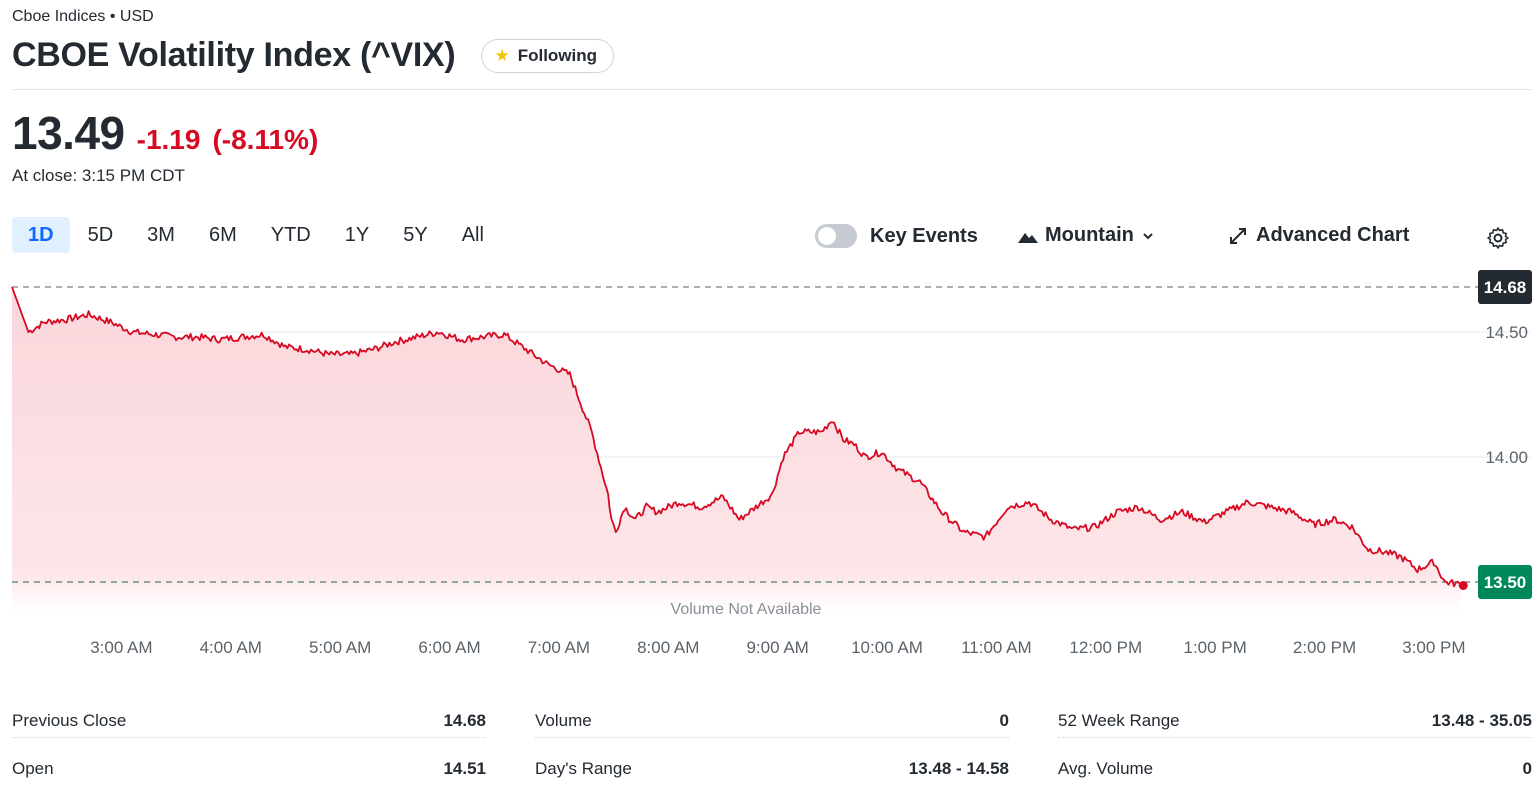 The image size is (1540, 796). I want to click on stat-value: 13.48 - 14.58, so click(958, 768).